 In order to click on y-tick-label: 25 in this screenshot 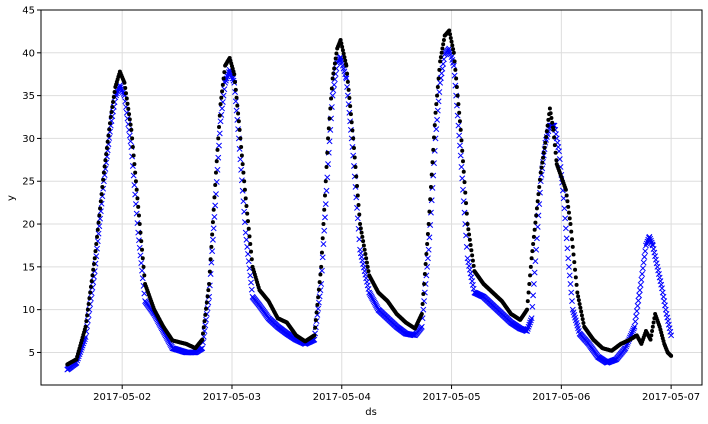, I will do `click(28, 182)`.